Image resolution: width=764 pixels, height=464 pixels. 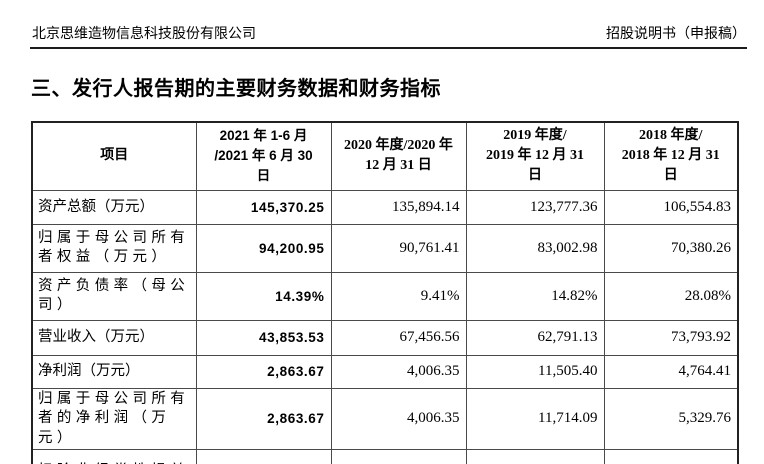 What do you see at coordinates (398, 207) in the screenshot?
I see `value-cell: 135,894.14` at bounding box center [398, 207].